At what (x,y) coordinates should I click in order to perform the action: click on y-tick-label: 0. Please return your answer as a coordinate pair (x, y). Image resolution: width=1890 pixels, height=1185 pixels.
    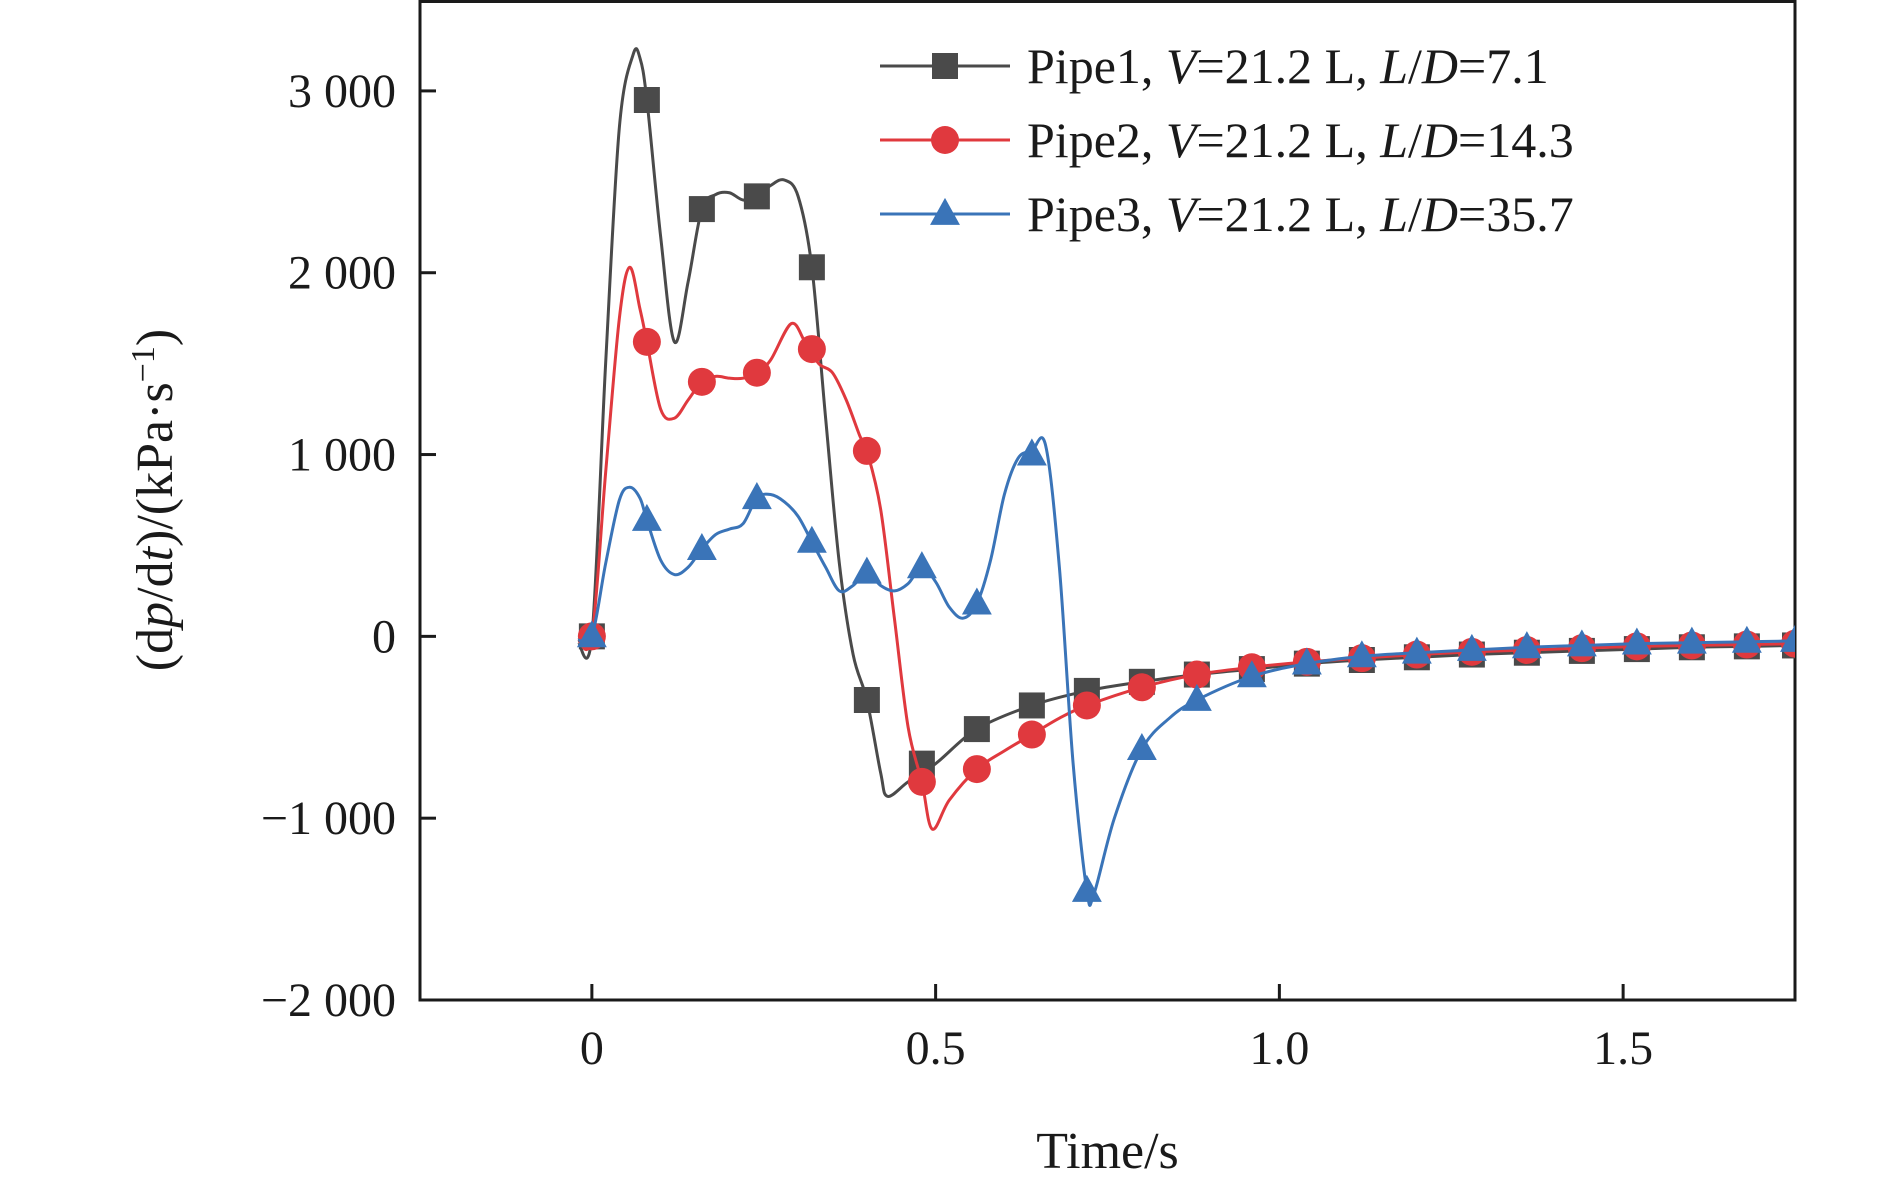
    Looking at the image, I should click on (384, 636).